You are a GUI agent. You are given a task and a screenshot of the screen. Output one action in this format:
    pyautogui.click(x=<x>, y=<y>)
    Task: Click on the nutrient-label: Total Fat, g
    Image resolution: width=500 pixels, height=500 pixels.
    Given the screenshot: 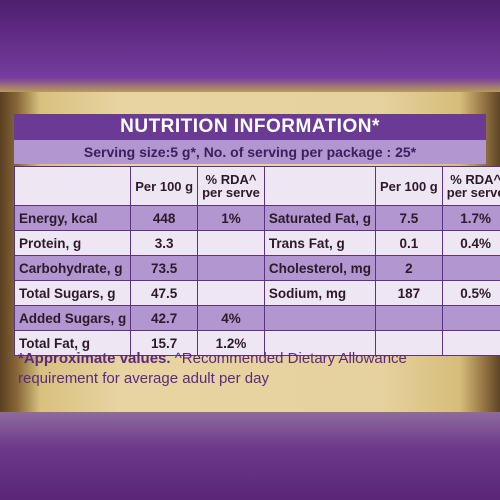 What is the action you would take?
    pyautogui.click(x=72, y=343)
    